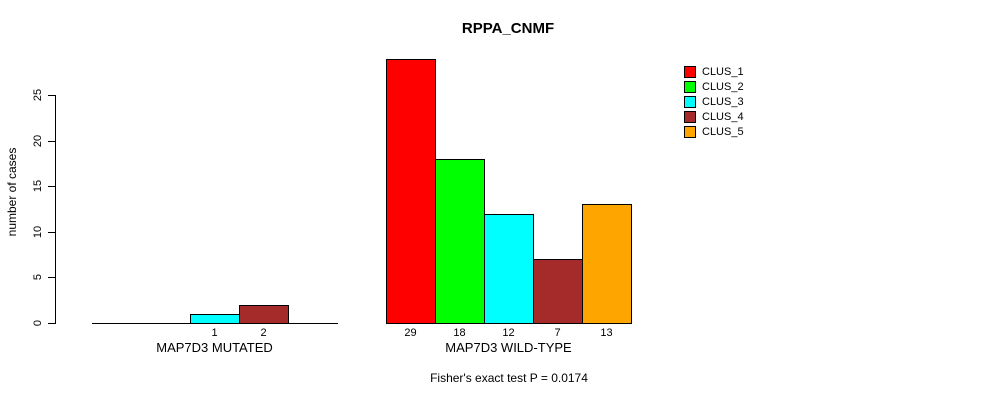  What do you see at coordinates (38, 231) in the screenshot?
I see `y-axis-tick-label: 10` at bounding box center [38, 231].